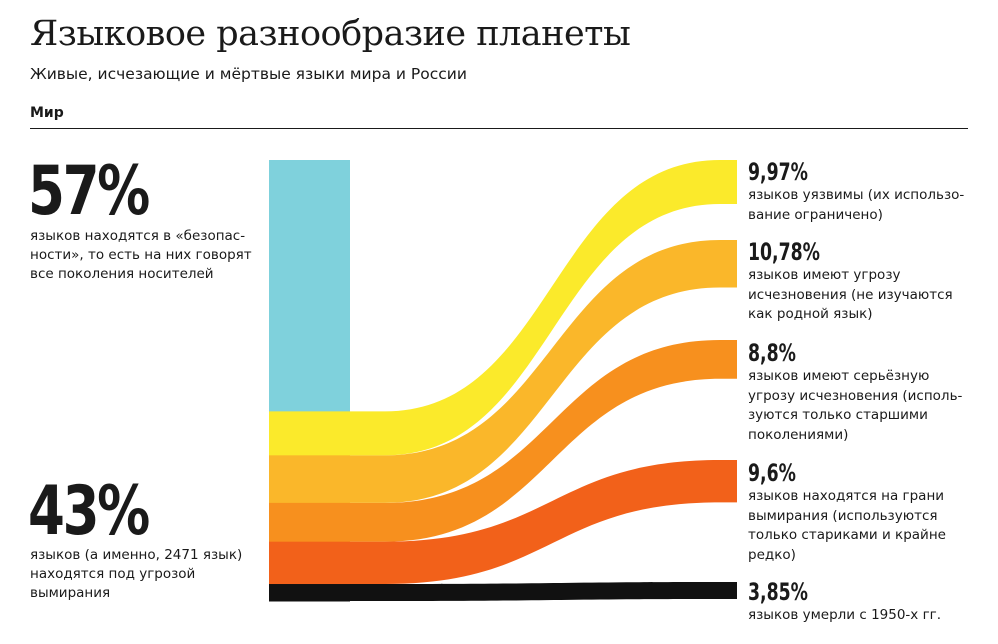 Image resolution: width=998 pixels, height=644 pixels. Describe the element at coordinates (330, 34) in the screenshot. I see `page-title: Языковое разнообразие планеты` at that location.